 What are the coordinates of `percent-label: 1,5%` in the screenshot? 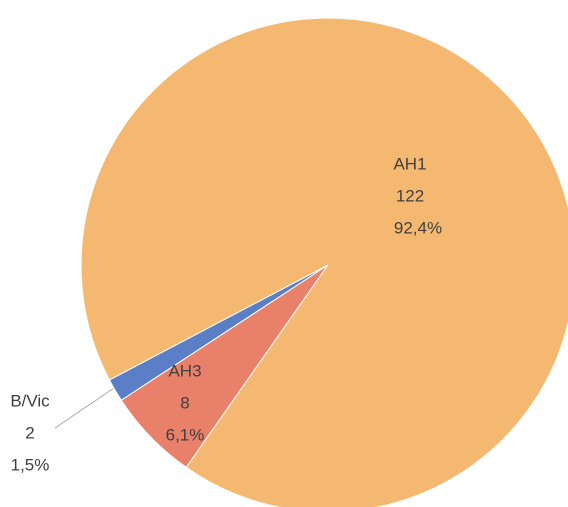 It's located at (30, 464).